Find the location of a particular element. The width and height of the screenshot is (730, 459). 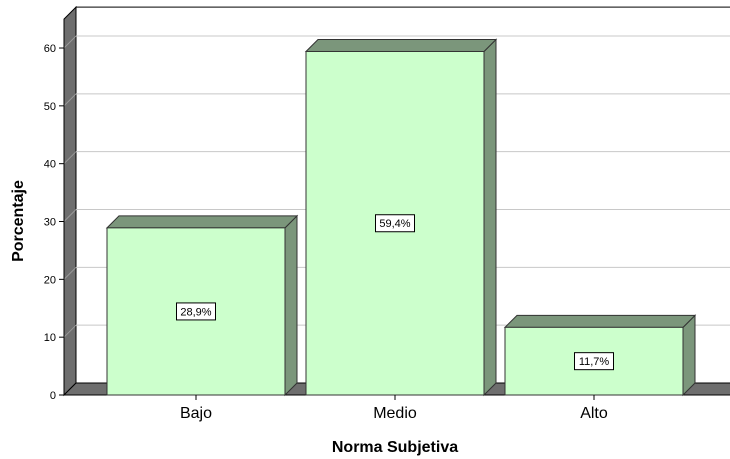

bar-bajo: 28,9% is located at coordinates (202, 305).